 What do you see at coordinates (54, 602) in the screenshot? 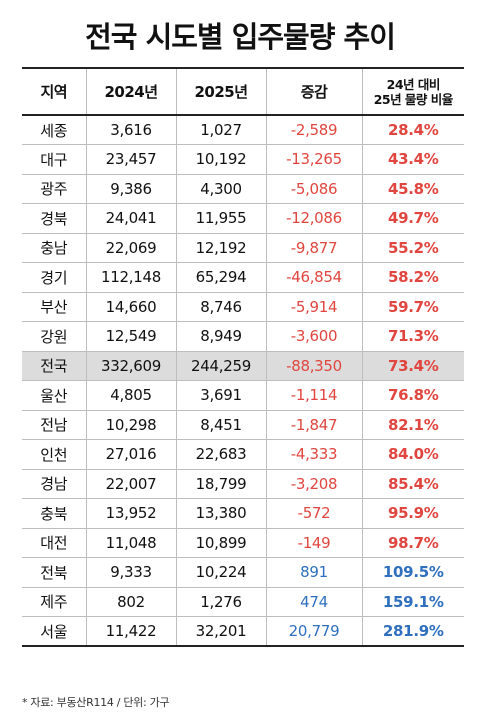
I see `cell-region: 제주` at bounding box center [54, 602].